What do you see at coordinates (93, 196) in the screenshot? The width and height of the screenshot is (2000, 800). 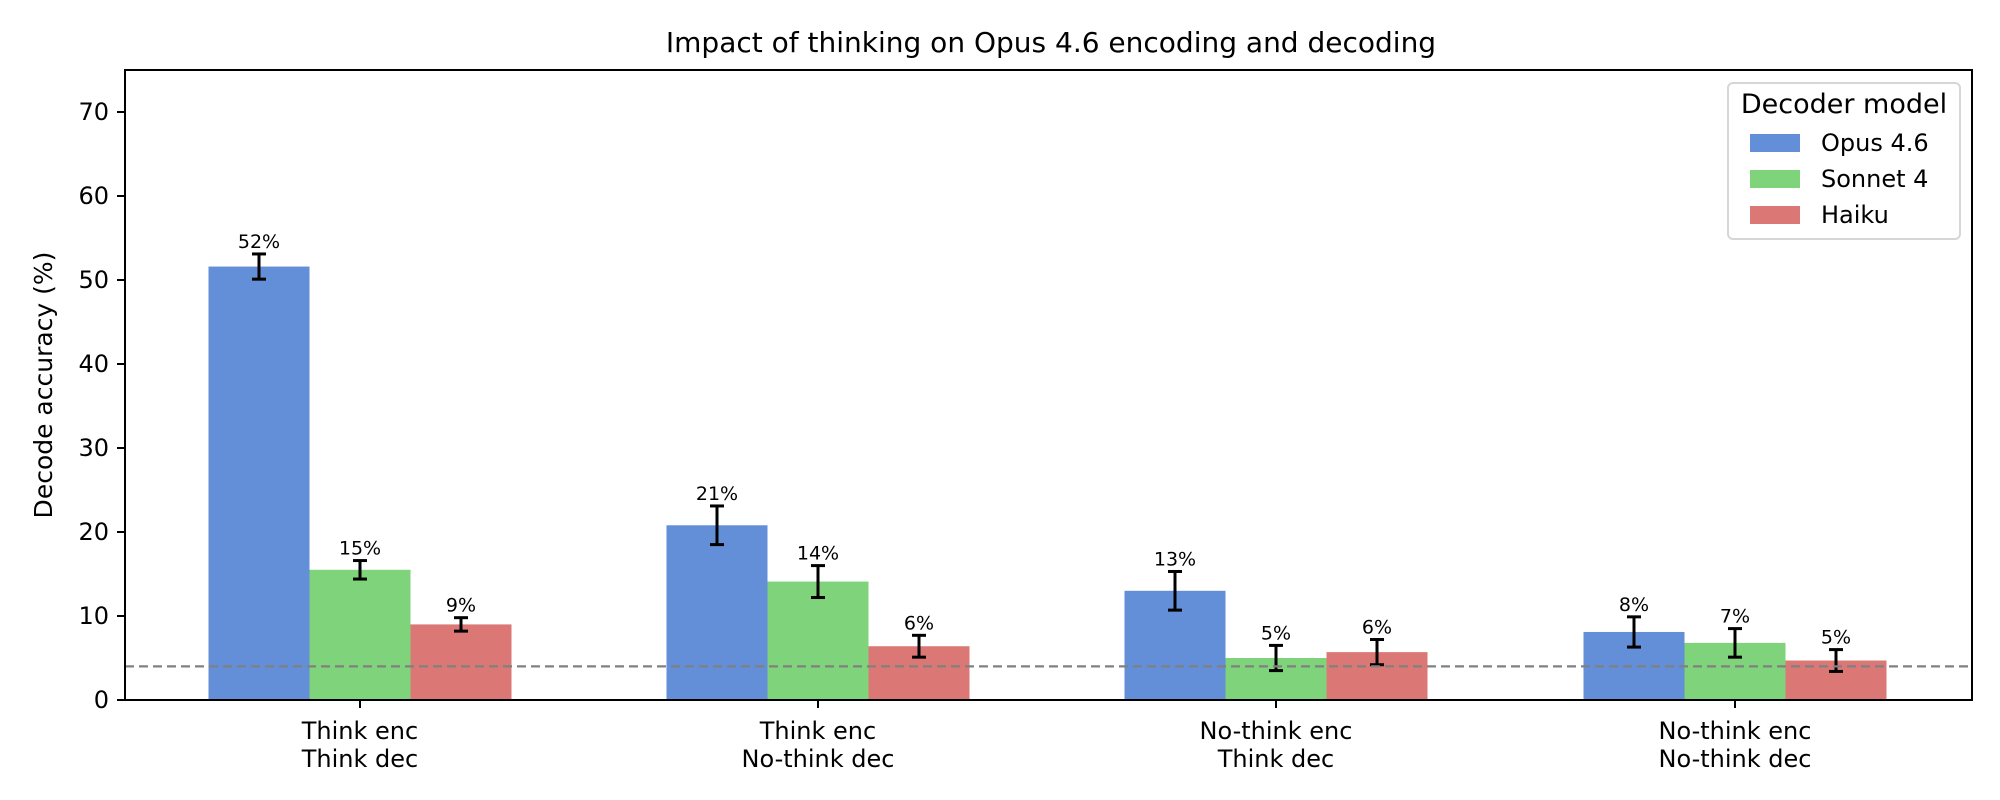 I see `y-tick-label-6: 60` at bounding box center [93, 196].